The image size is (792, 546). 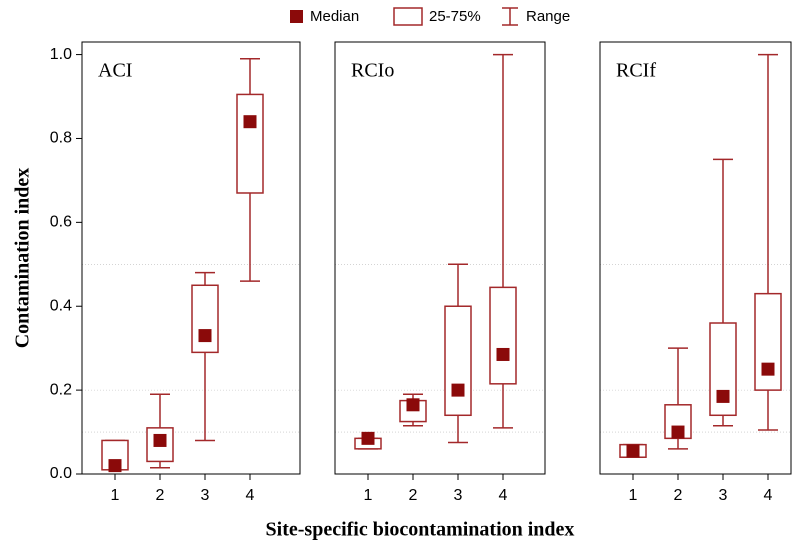 What do you see at coordinates (636, 71) in the screenshot?
I see `panel-title: RCIf` at bounding box center [636, 71].